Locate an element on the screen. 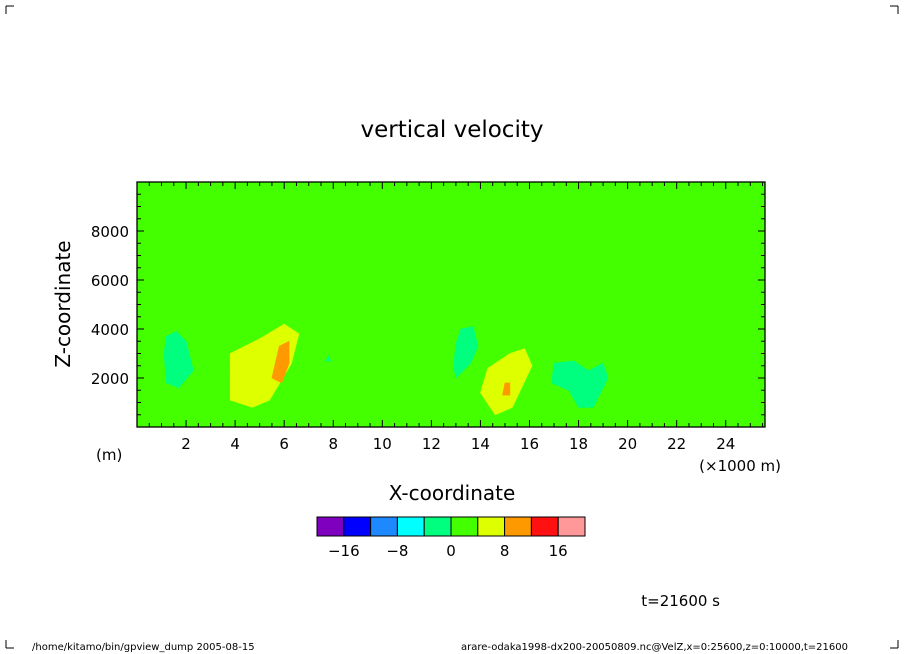 The width and height of the screenshot is (904, 654). chart-title: vertical velocity is located at coordinates (452, 130).